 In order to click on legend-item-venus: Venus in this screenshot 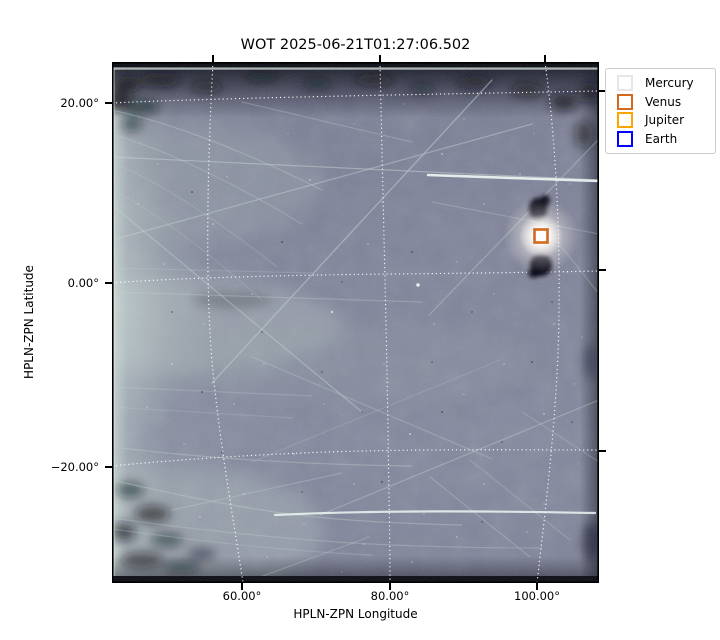, I will do `click(660, 101)`.